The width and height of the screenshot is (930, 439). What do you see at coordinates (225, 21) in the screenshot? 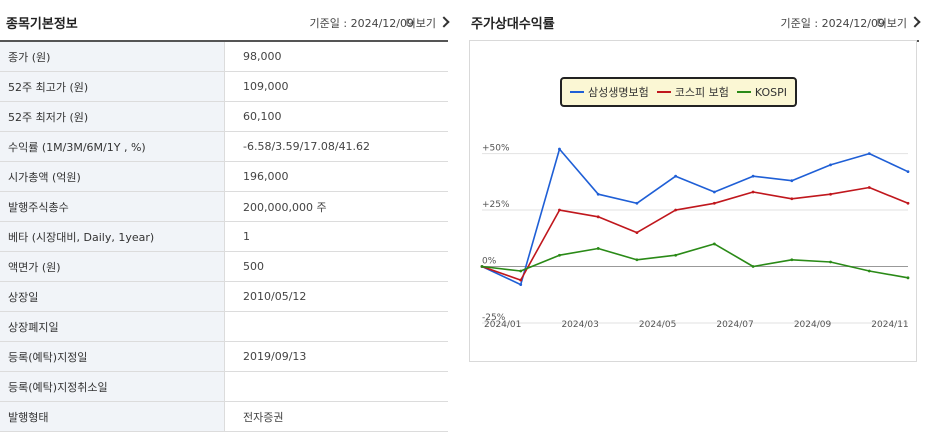
I see `basic-info-header: 종목기본정보 기준일 : 2024/12/09 더보기` at bounding box center [225, 21].